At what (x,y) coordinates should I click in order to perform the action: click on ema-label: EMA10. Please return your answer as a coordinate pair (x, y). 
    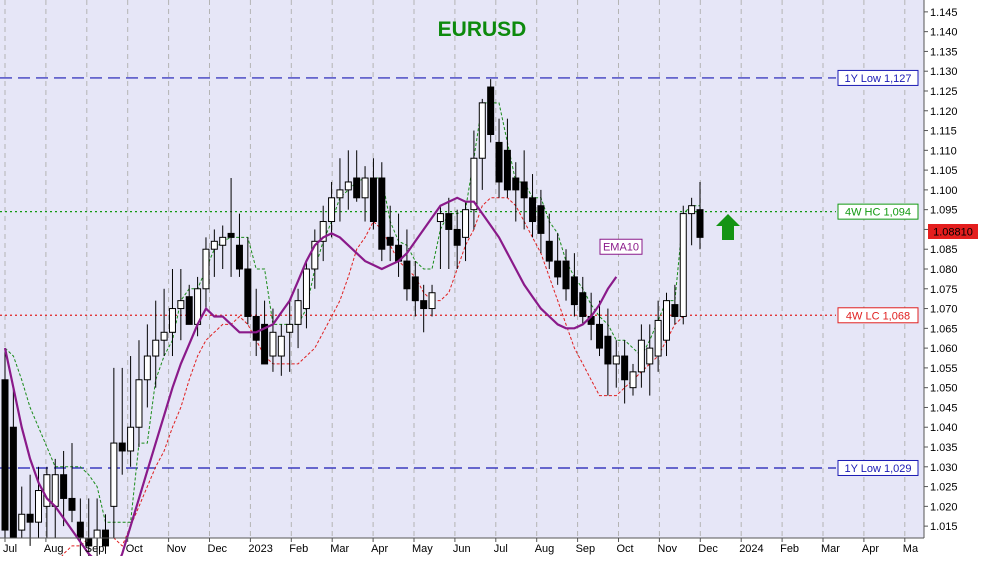
    Looking at the image, I should click on (621, 248).